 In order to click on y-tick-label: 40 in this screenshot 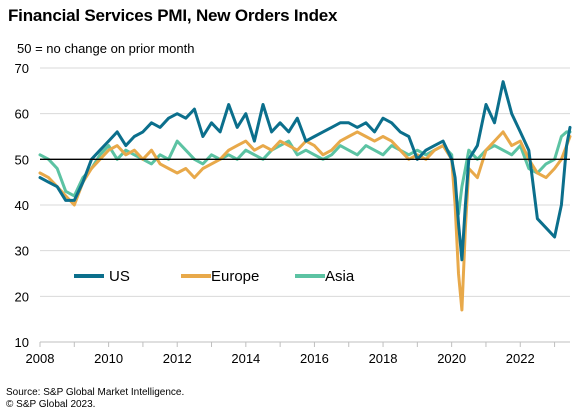, I will do `click(22, 205)`.